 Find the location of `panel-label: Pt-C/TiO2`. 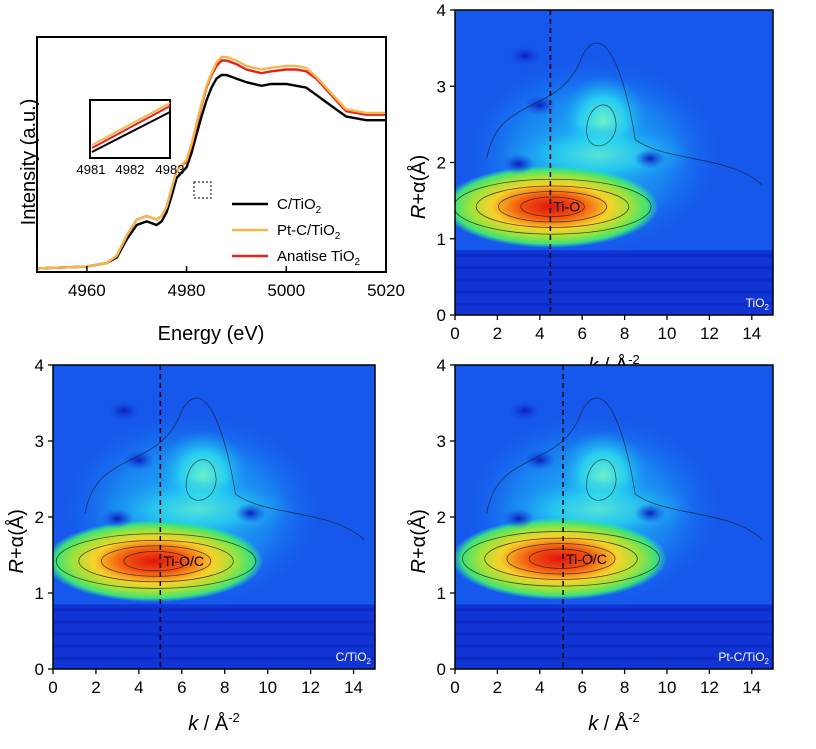

panel-label: Pt-C/TiO2 is located at coordinates (743, 658).